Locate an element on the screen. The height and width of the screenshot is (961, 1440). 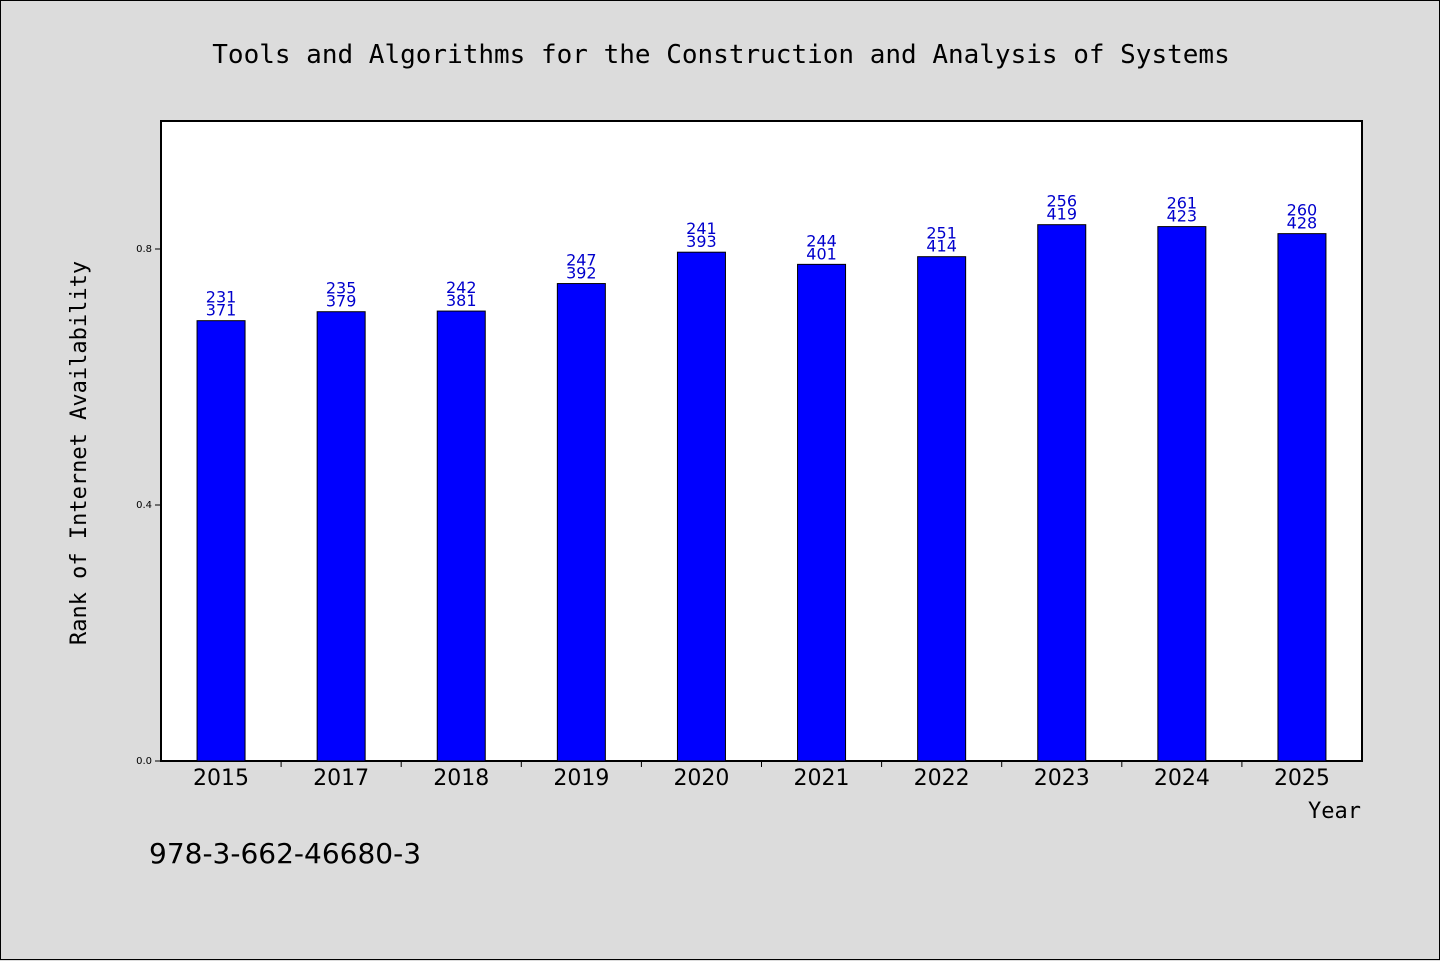
x-axis-label: Year is located at coordinates (1334, 811).